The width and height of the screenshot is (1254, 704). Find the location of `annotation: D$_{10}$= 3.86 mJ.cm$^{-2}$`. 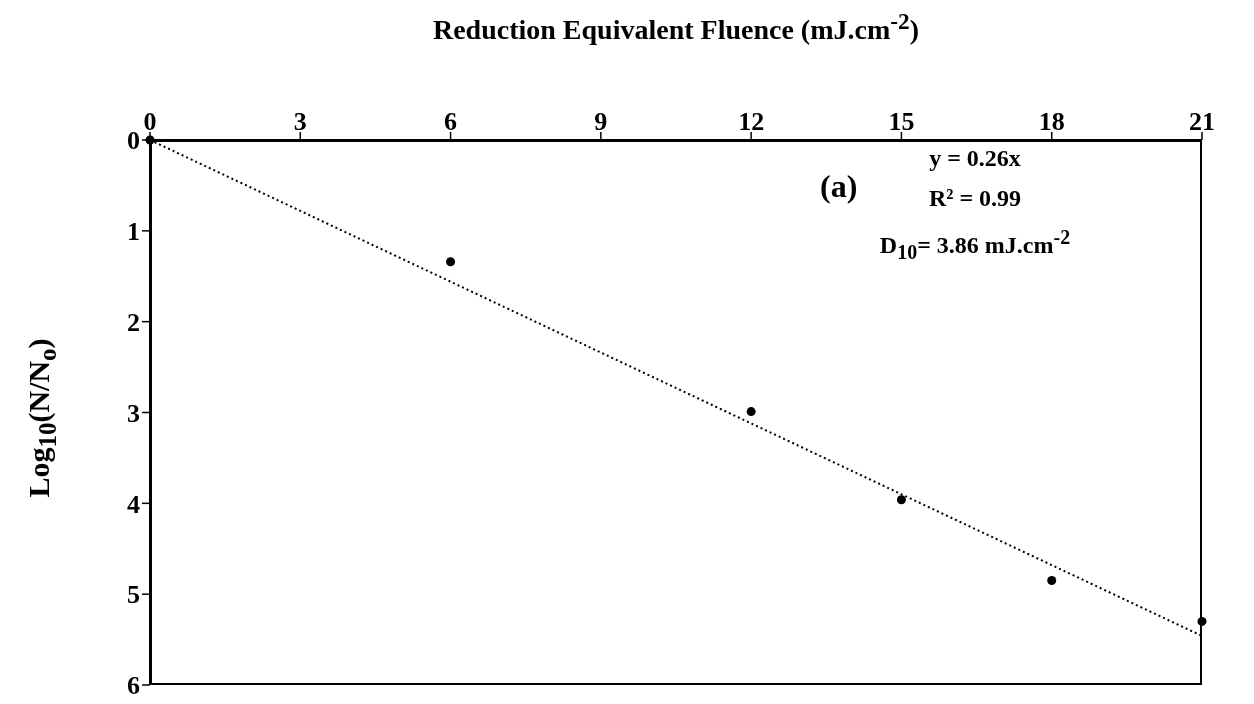

annotation: D$_{10}$= 3.86 mJ.cm$^{-2}$ is located at coordinates (975, 245).